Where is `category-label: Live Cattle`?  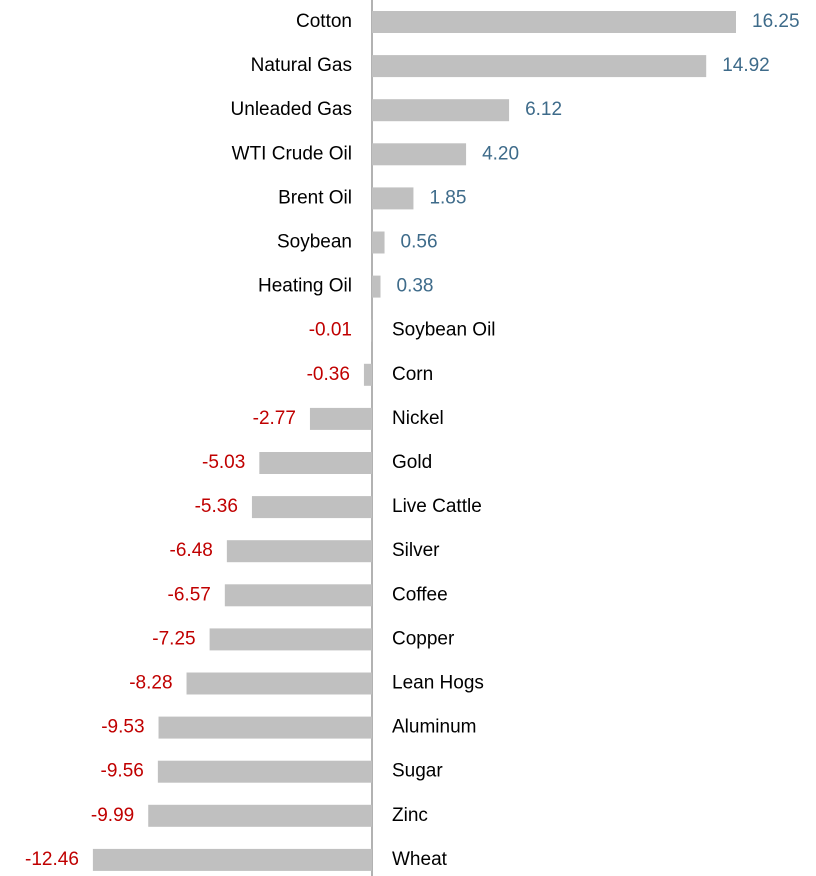 category-label: Live Cattle is located at coordinates (437, 506).